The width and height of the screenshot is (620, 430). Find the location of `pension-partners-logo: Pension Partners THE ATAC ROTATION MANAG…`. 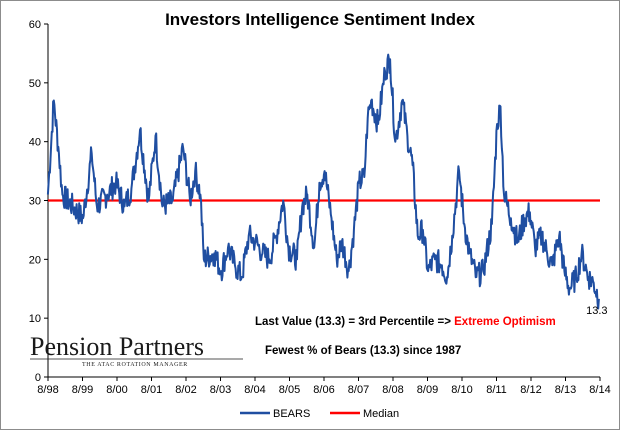

pension-partners-logo: Pension Partners THE ATAC ROTATION MANAG… is located at coordinates (136, 350).